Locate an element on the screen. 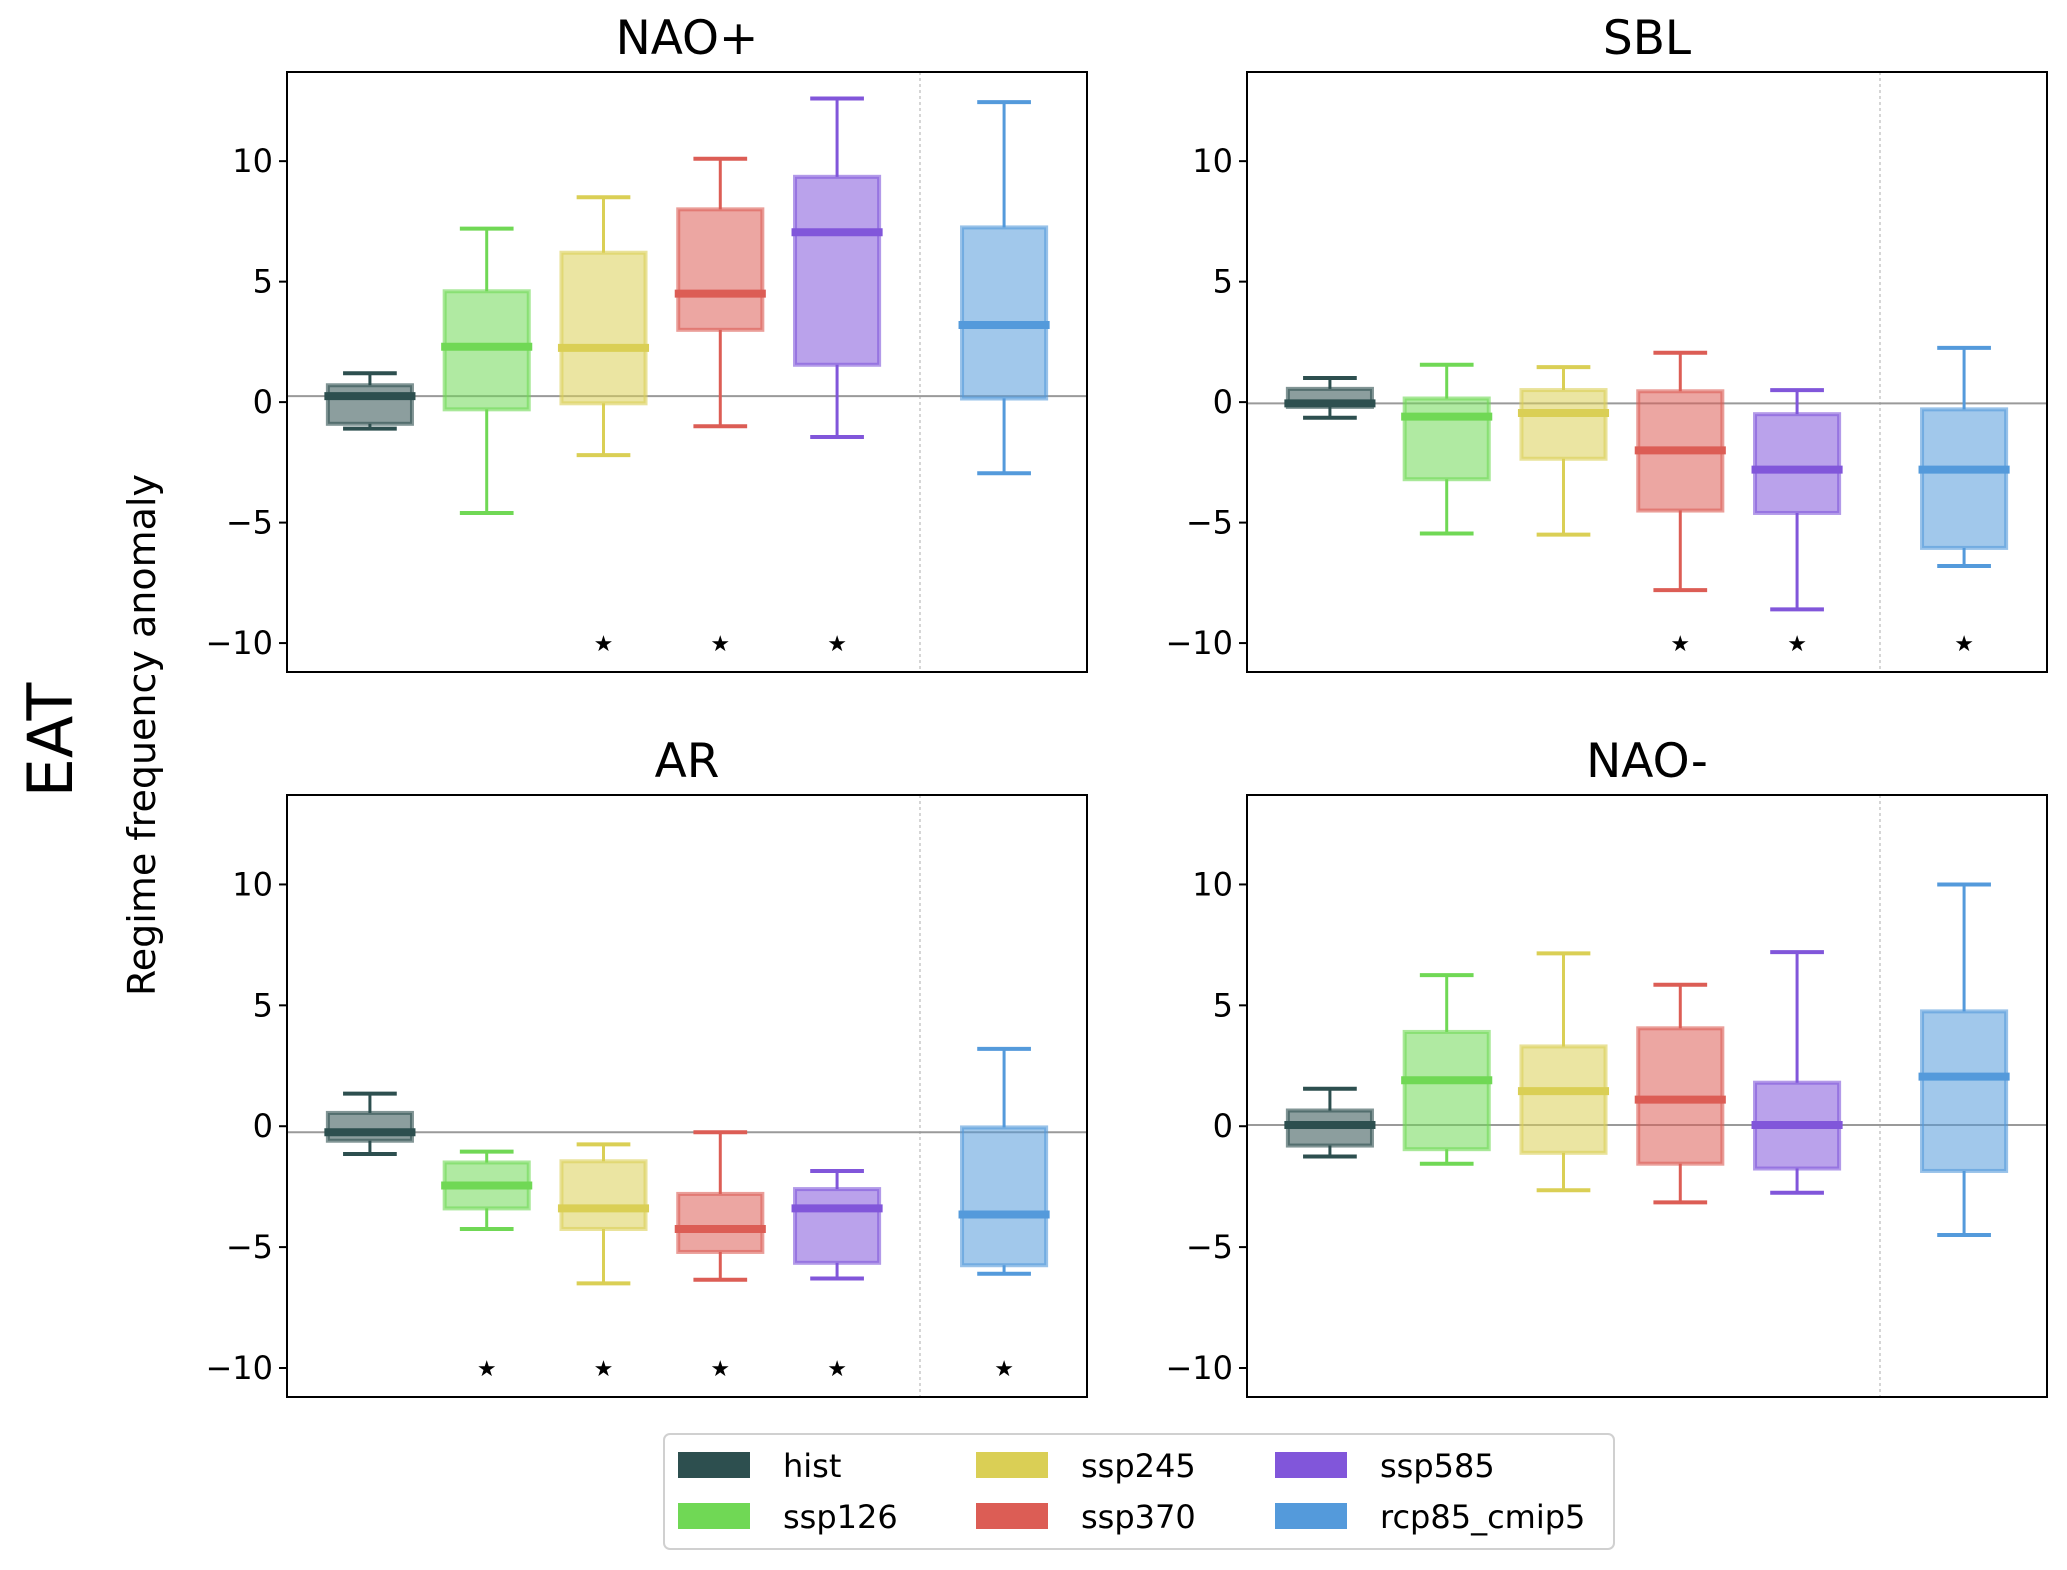 The image size is (2067, 1570). y-axis-label: Regime frequency anomaly is located at coordinates (142, 735).